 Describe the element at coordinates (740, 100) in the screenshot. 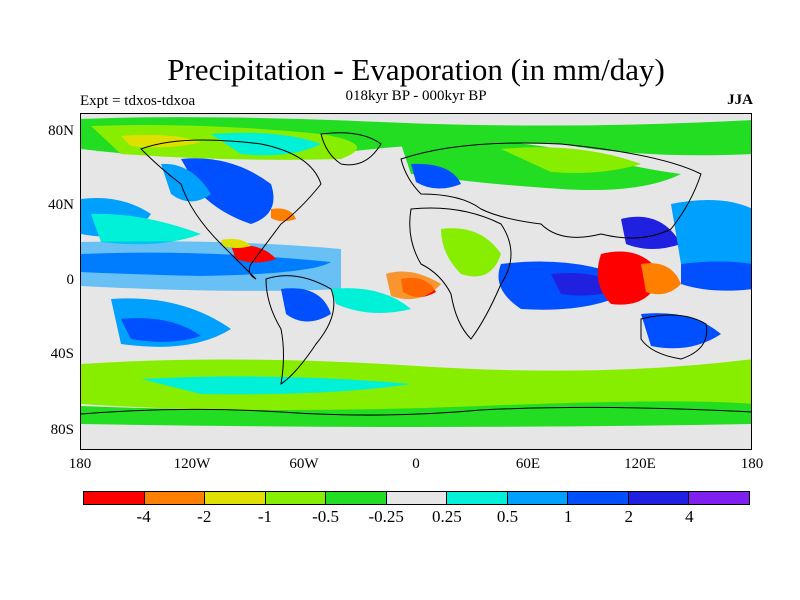

I see `season-label: JJA` at that location.